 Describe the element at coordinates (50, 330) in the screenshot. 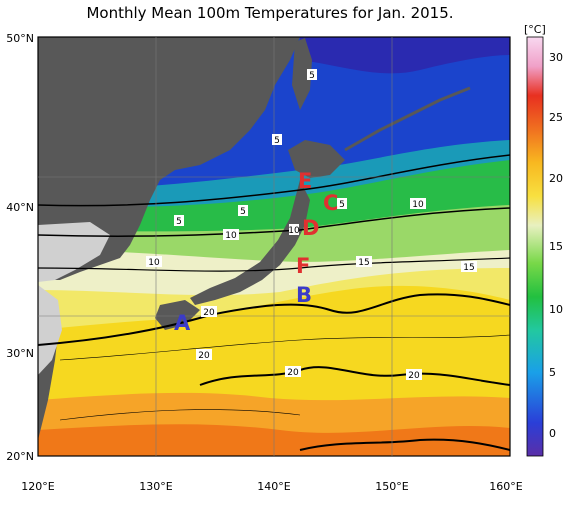

I see `china-light-land` at that location.